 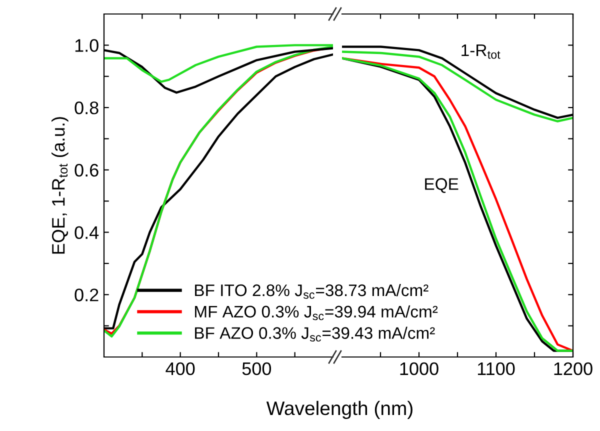 What do you see at coordinates (86, 45) in the screenshot?
I see `y-tick-label: 1.0` at bounding box center [86, 45].